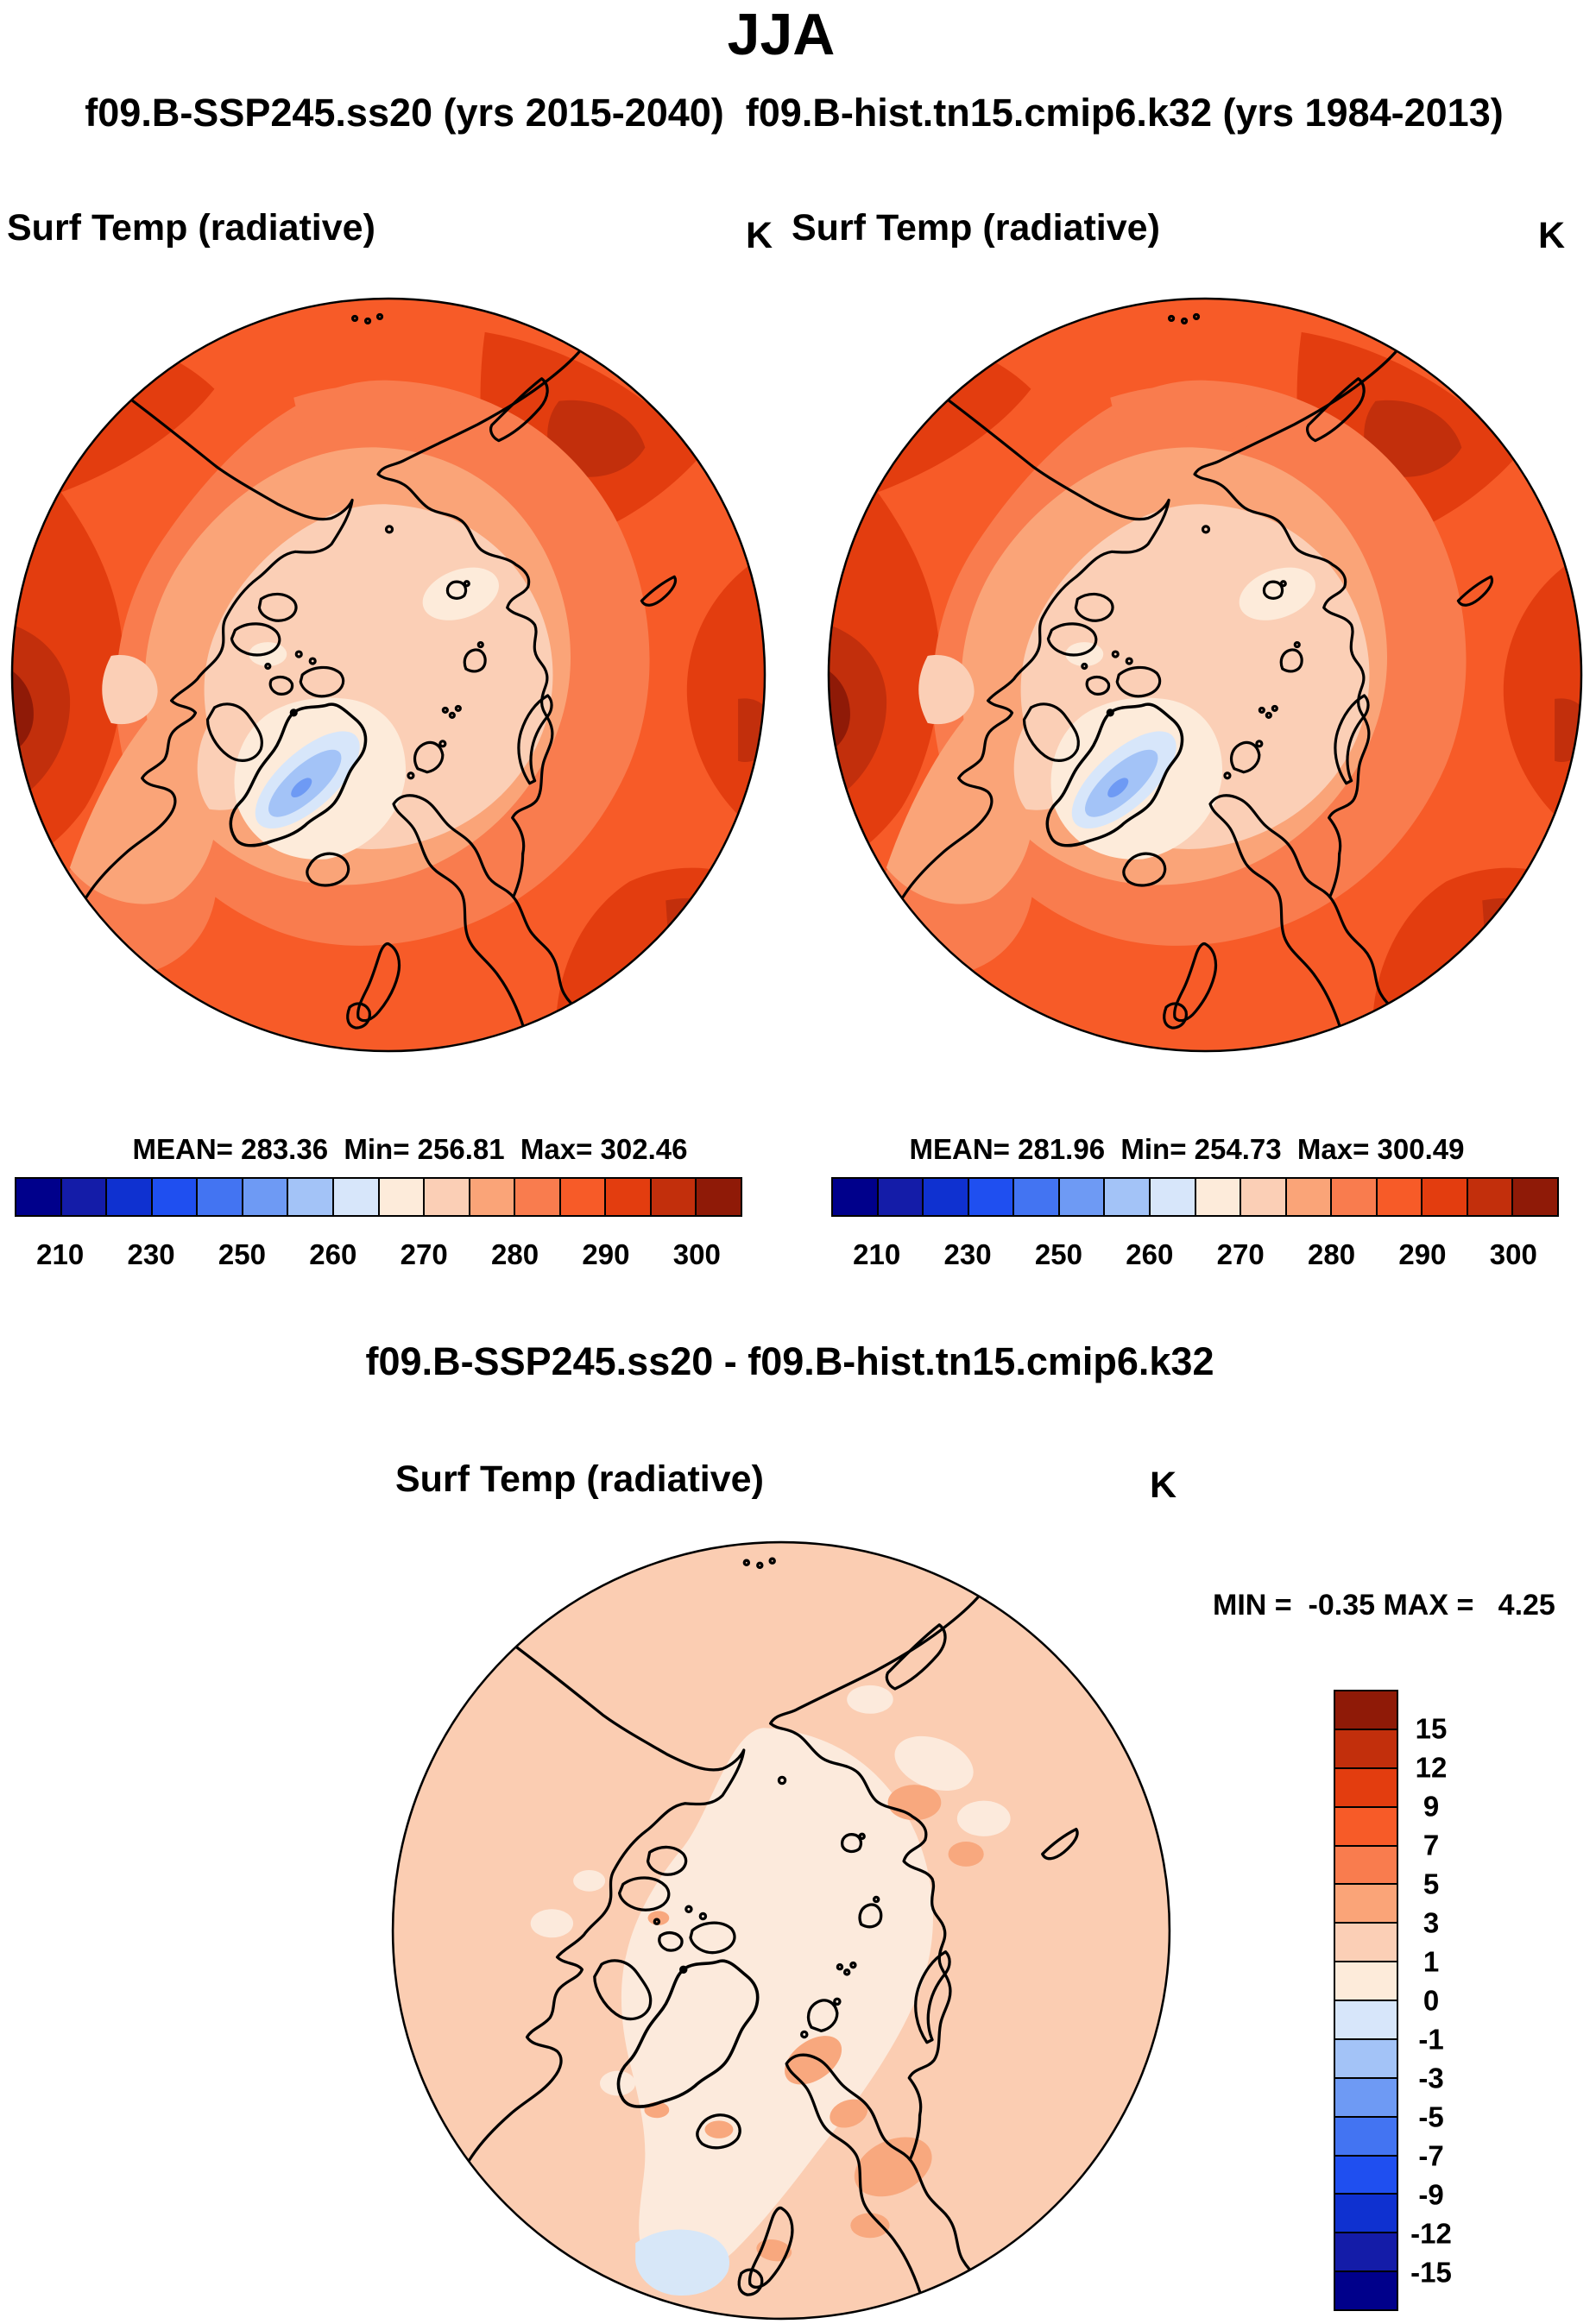 The height and width of the screenshot is (2324, 1596). I want to click on panel1-colorbar, so click(378, 1197).